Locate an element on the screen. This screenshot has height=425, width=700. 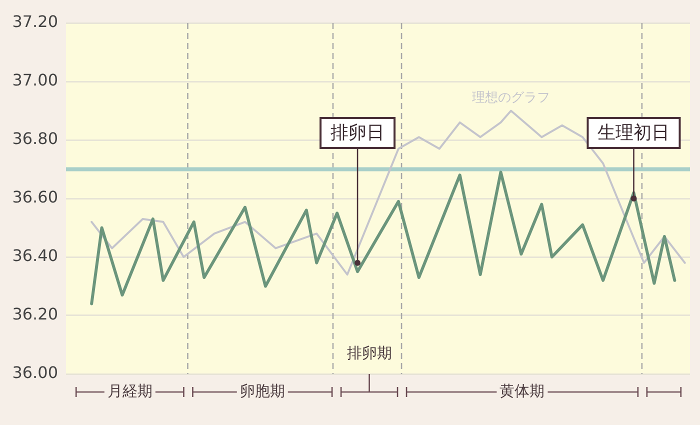
annotation: 排卵日 is located at coordinates (357, 133).